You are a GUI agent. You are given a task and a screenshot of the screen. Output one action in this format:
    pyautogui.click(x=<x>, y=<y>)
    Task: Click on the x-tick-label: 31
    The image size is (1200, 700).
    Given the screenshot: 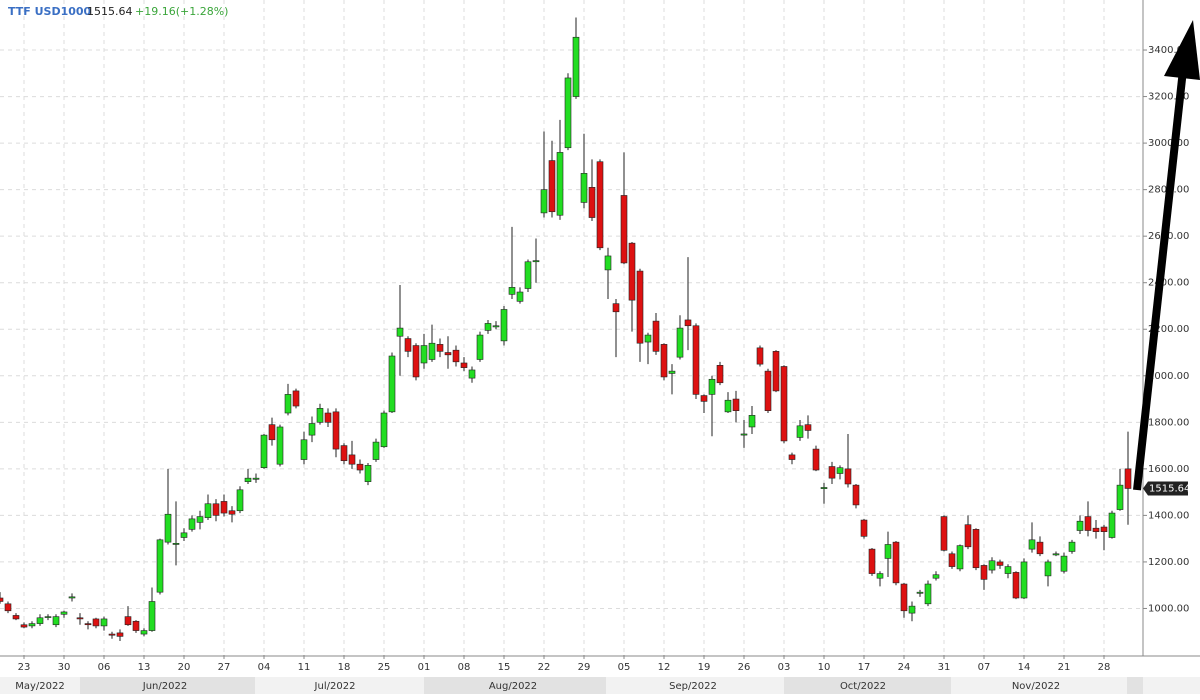 What is the action you would take?
    pyautogui.click(x=944, y=667)
    